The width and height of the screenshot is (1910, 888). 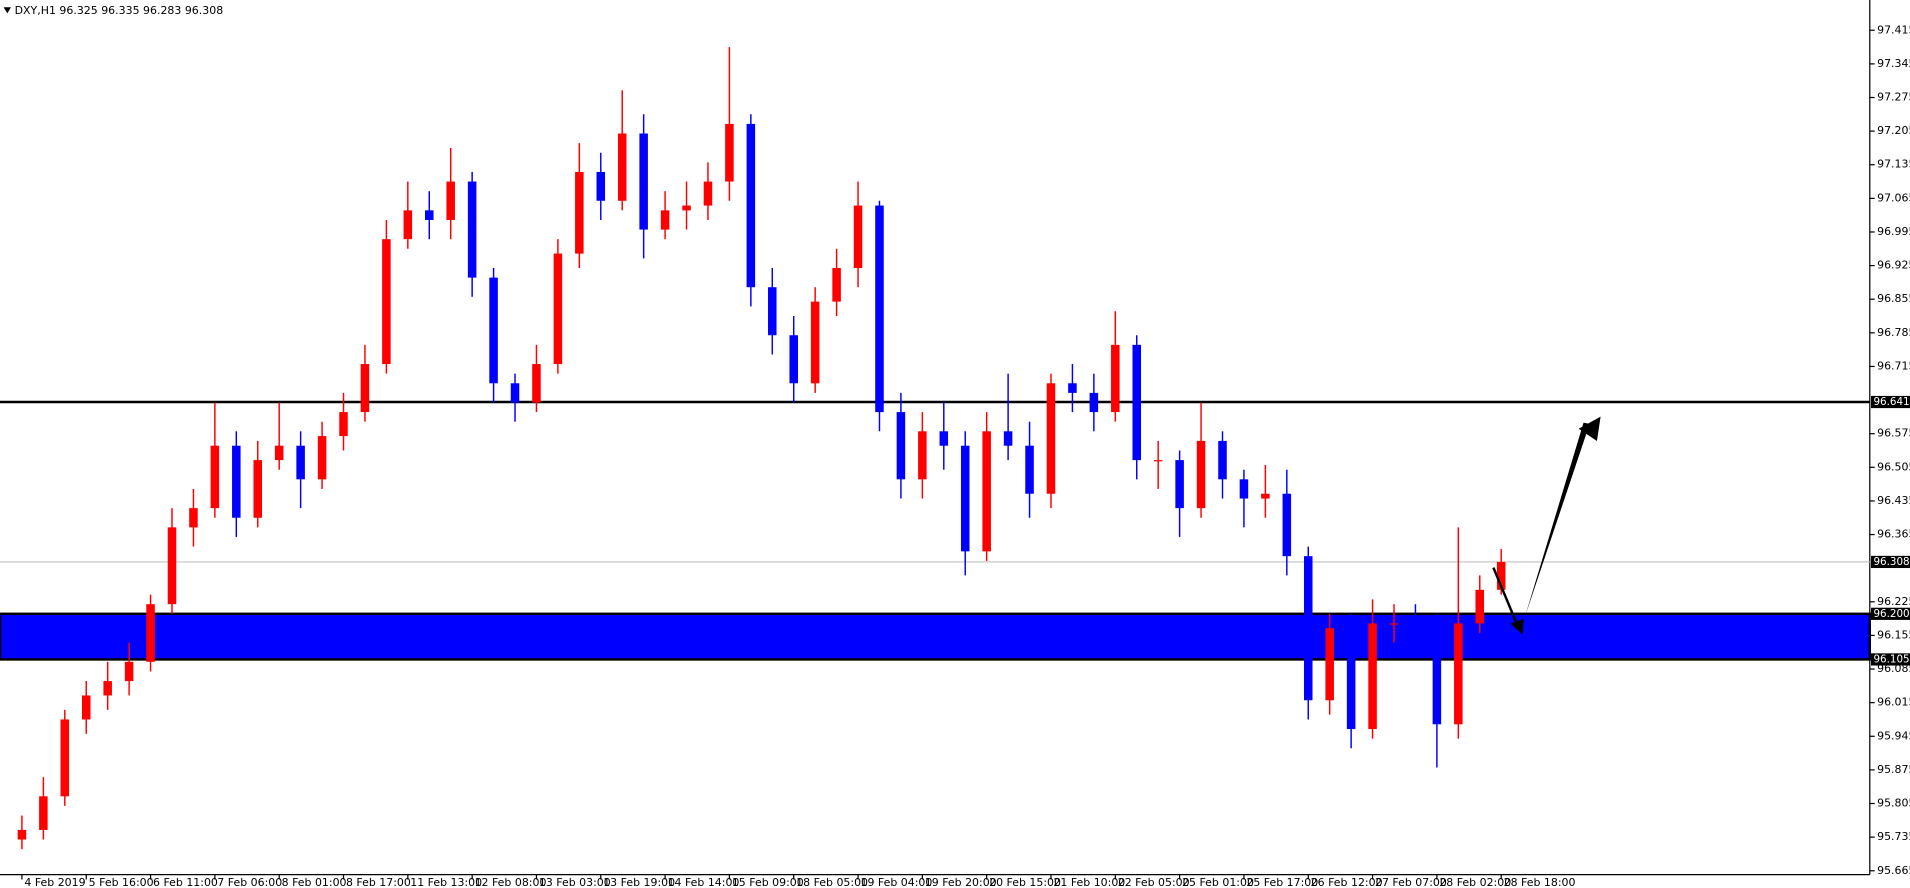 I want to click on y-tick-label: 97.275, so click(x=1893, y=96).